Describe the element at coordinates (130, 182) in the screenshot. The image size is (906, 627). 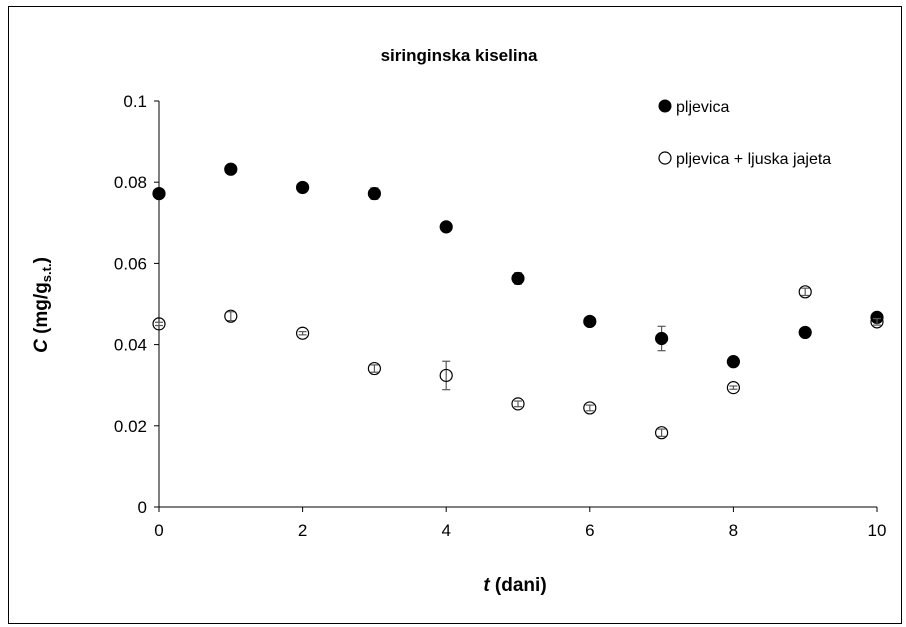
I see `y-tick-label: 0.08` at that location.